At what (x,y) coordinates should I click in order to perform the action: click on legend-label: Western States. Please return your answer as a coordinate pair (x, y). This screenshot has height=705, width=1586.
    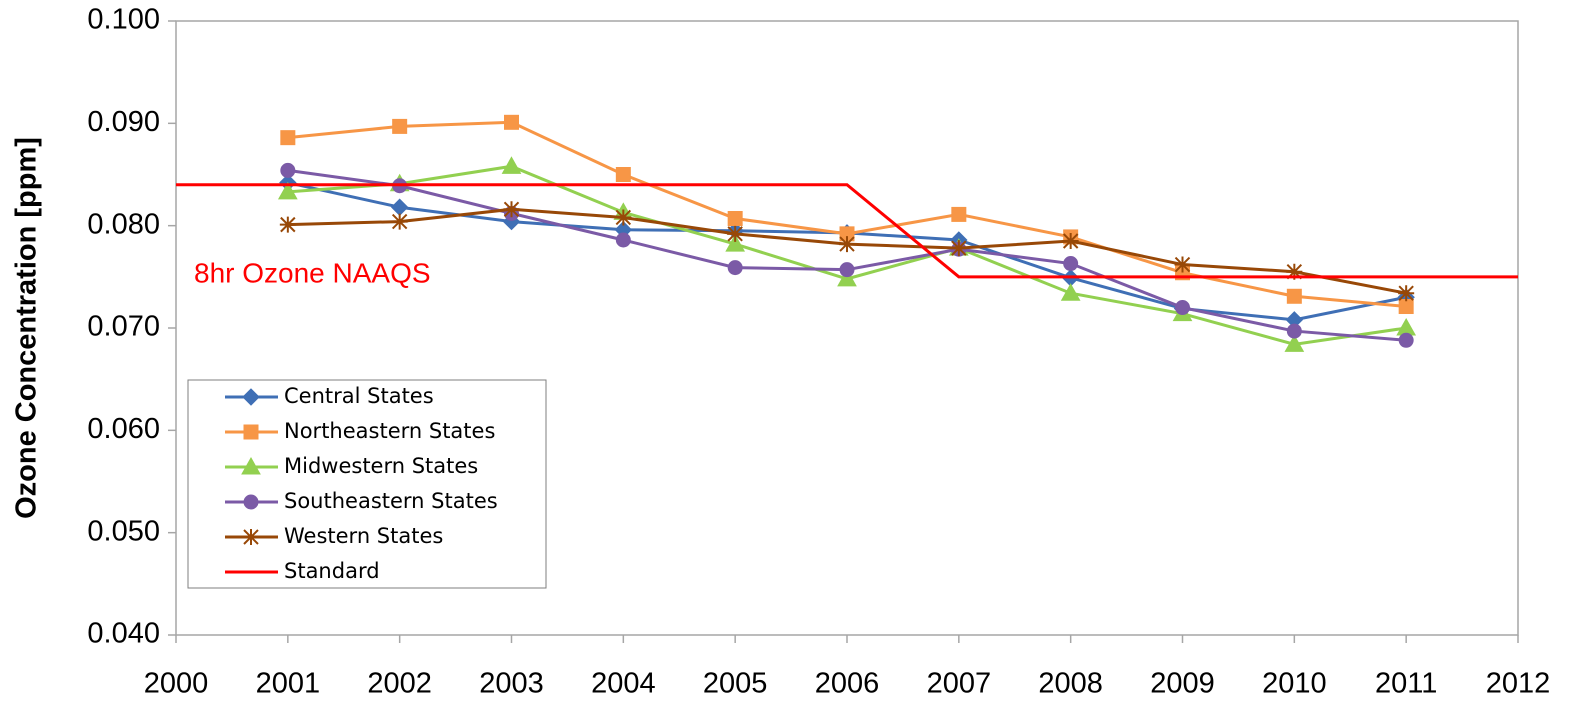
    Looking at the image, I should click on (363, 536).